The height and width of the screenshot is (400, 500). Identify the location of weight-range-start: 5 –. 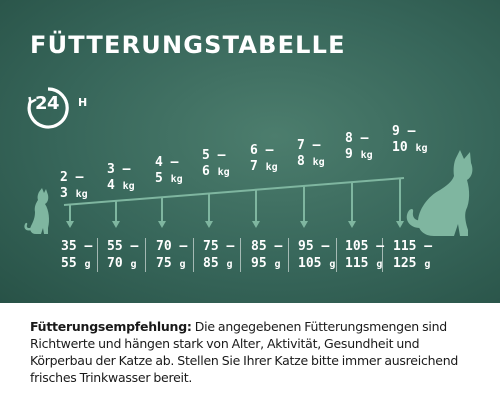
(214, 155).